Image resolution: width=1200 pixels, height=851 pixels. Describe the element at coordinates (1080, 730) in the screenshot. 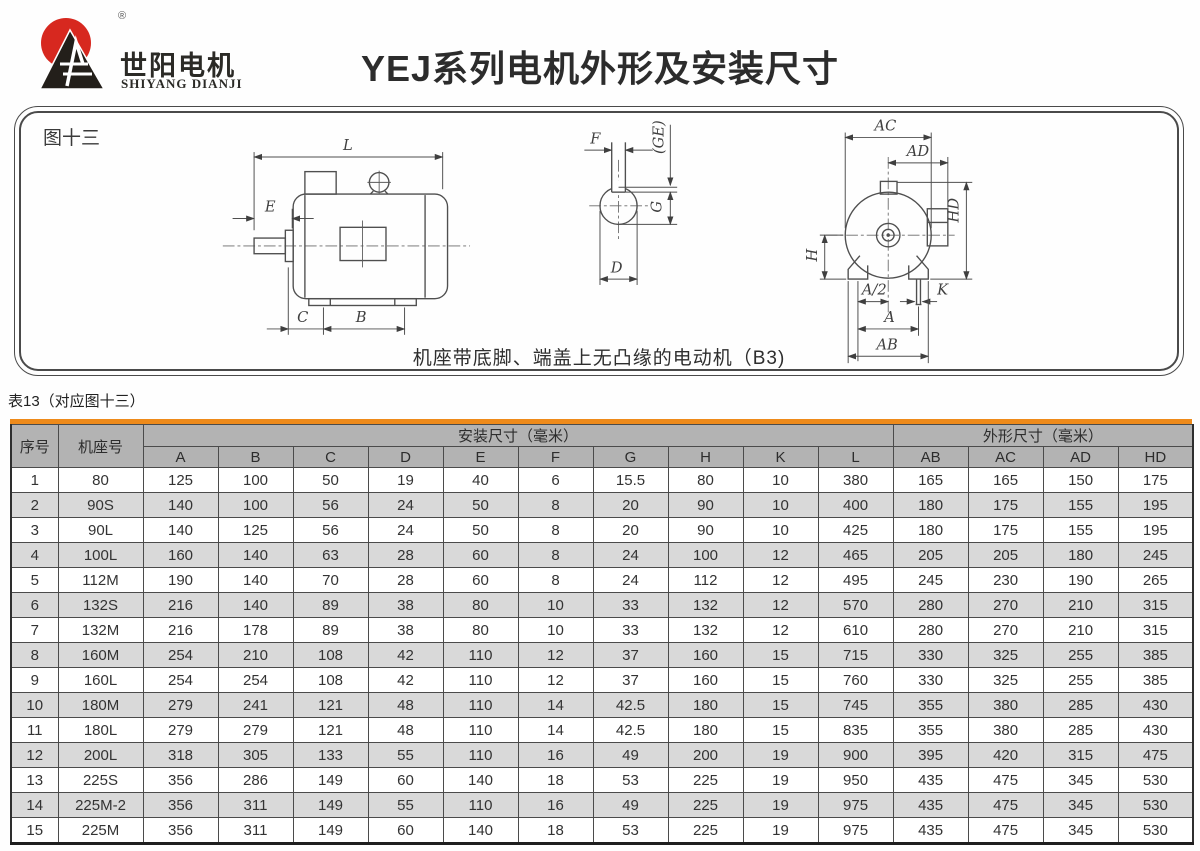

I see `value-cell: 285` at that location.